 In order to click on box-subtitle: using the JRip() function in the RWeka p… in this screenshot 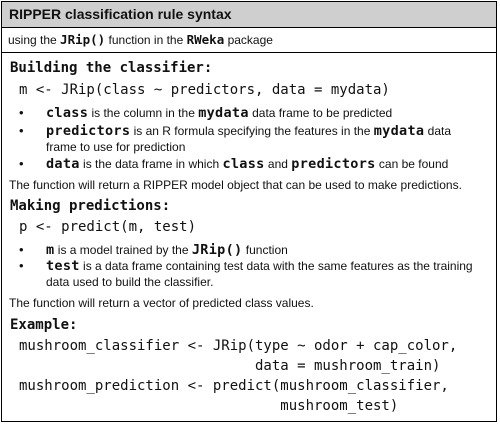, I will do `click(249, 40)`.